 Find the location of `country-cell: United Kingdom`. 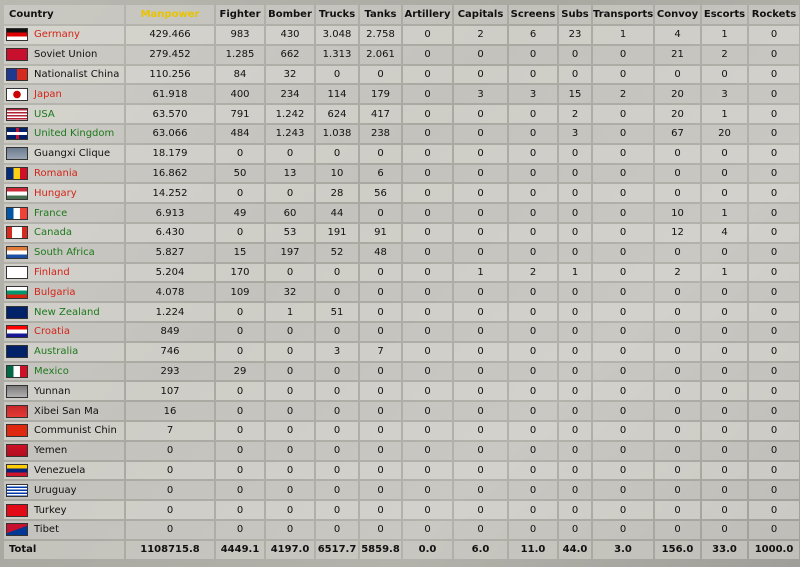

country-cell: United Kingdom is located at coordinates (64, 133).